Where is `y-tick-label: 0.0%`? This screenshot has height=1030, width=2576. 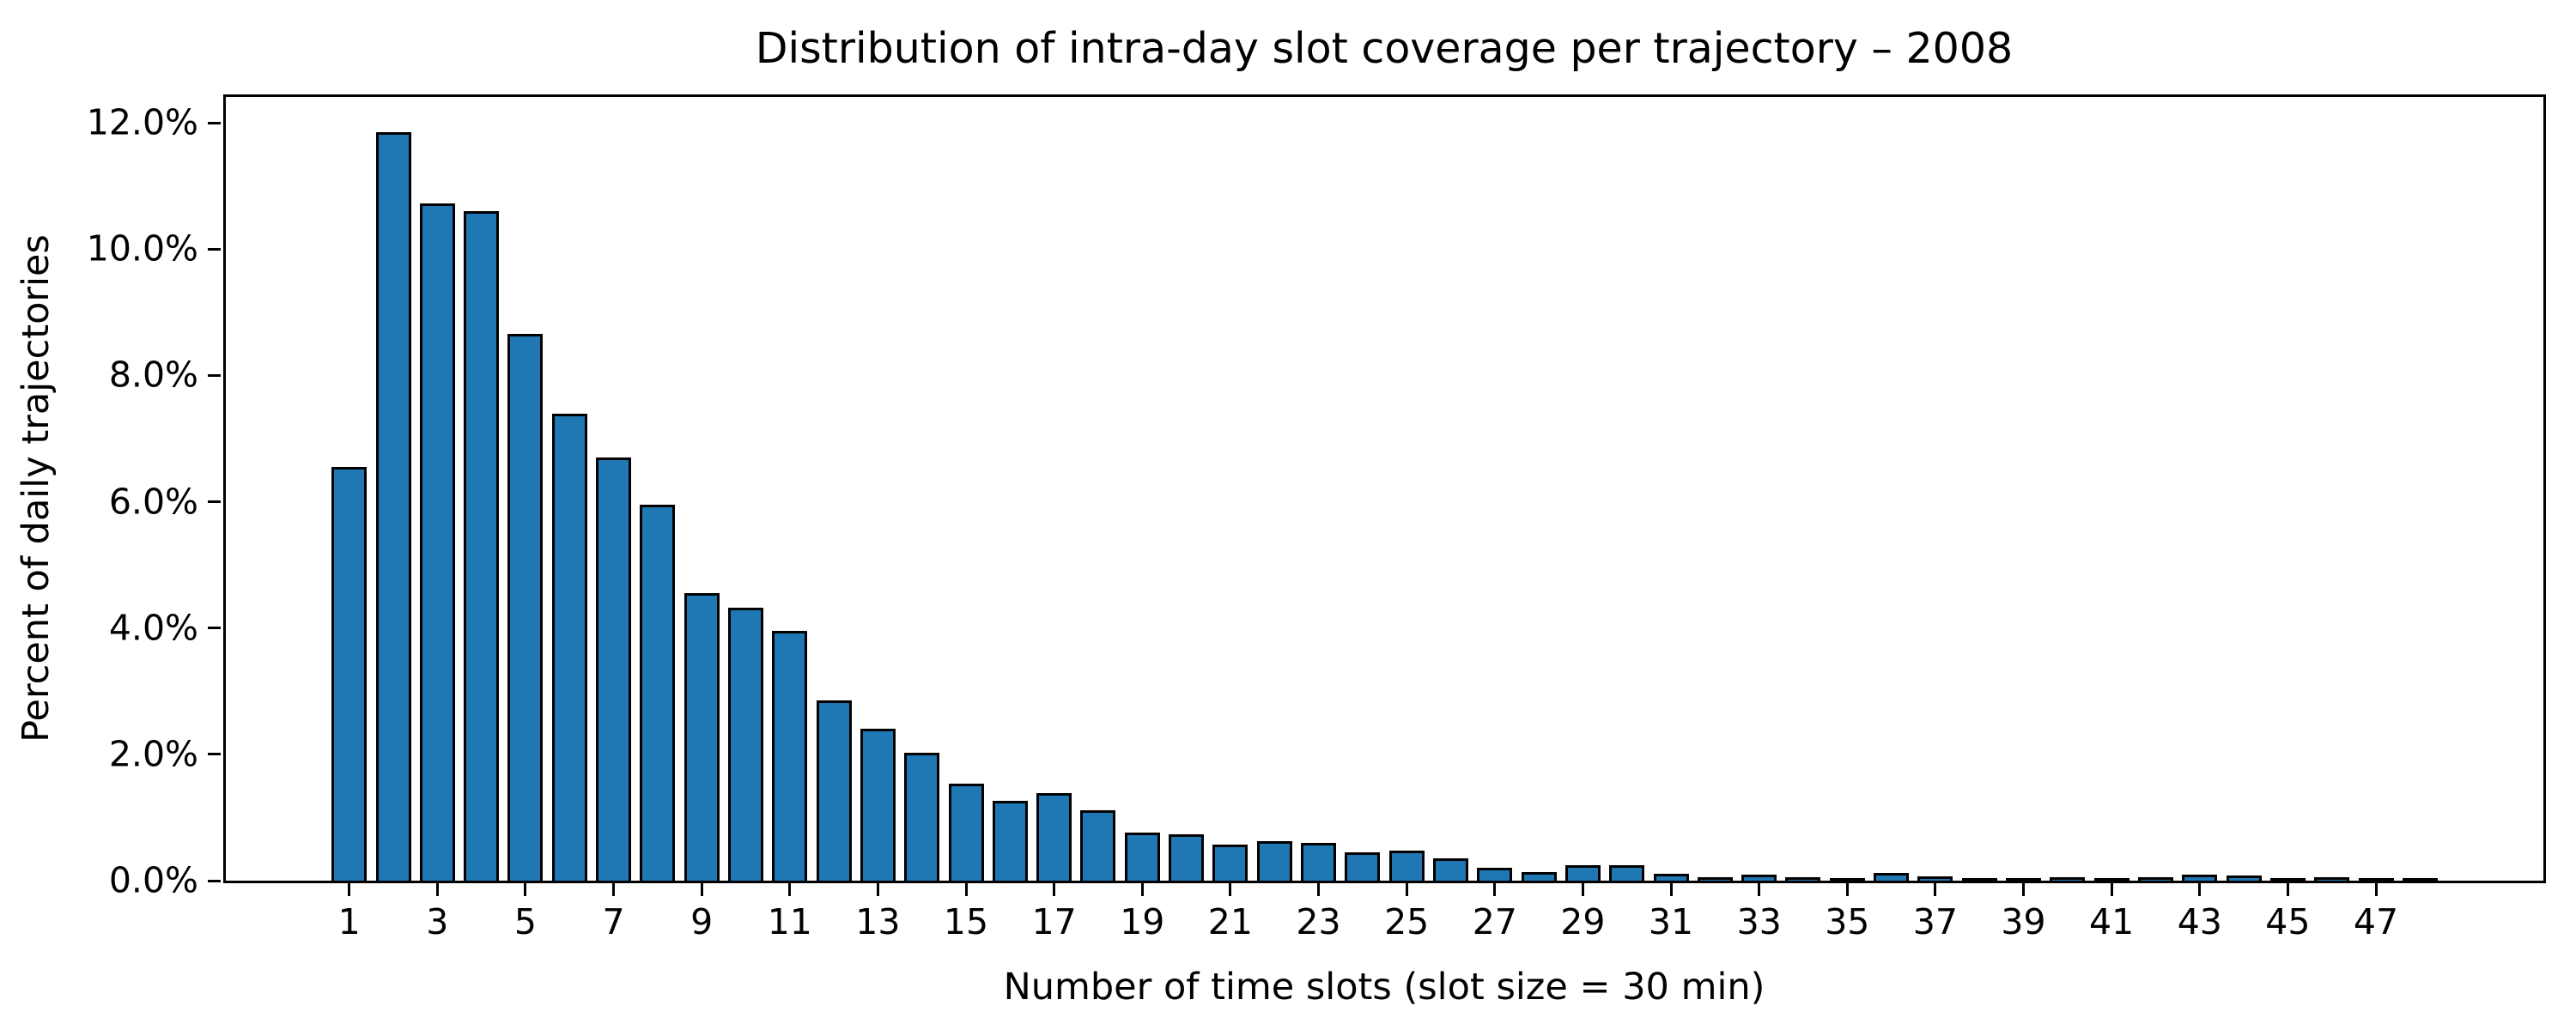
y-tick-label: 0.0% is located at coordinates (153, 880).